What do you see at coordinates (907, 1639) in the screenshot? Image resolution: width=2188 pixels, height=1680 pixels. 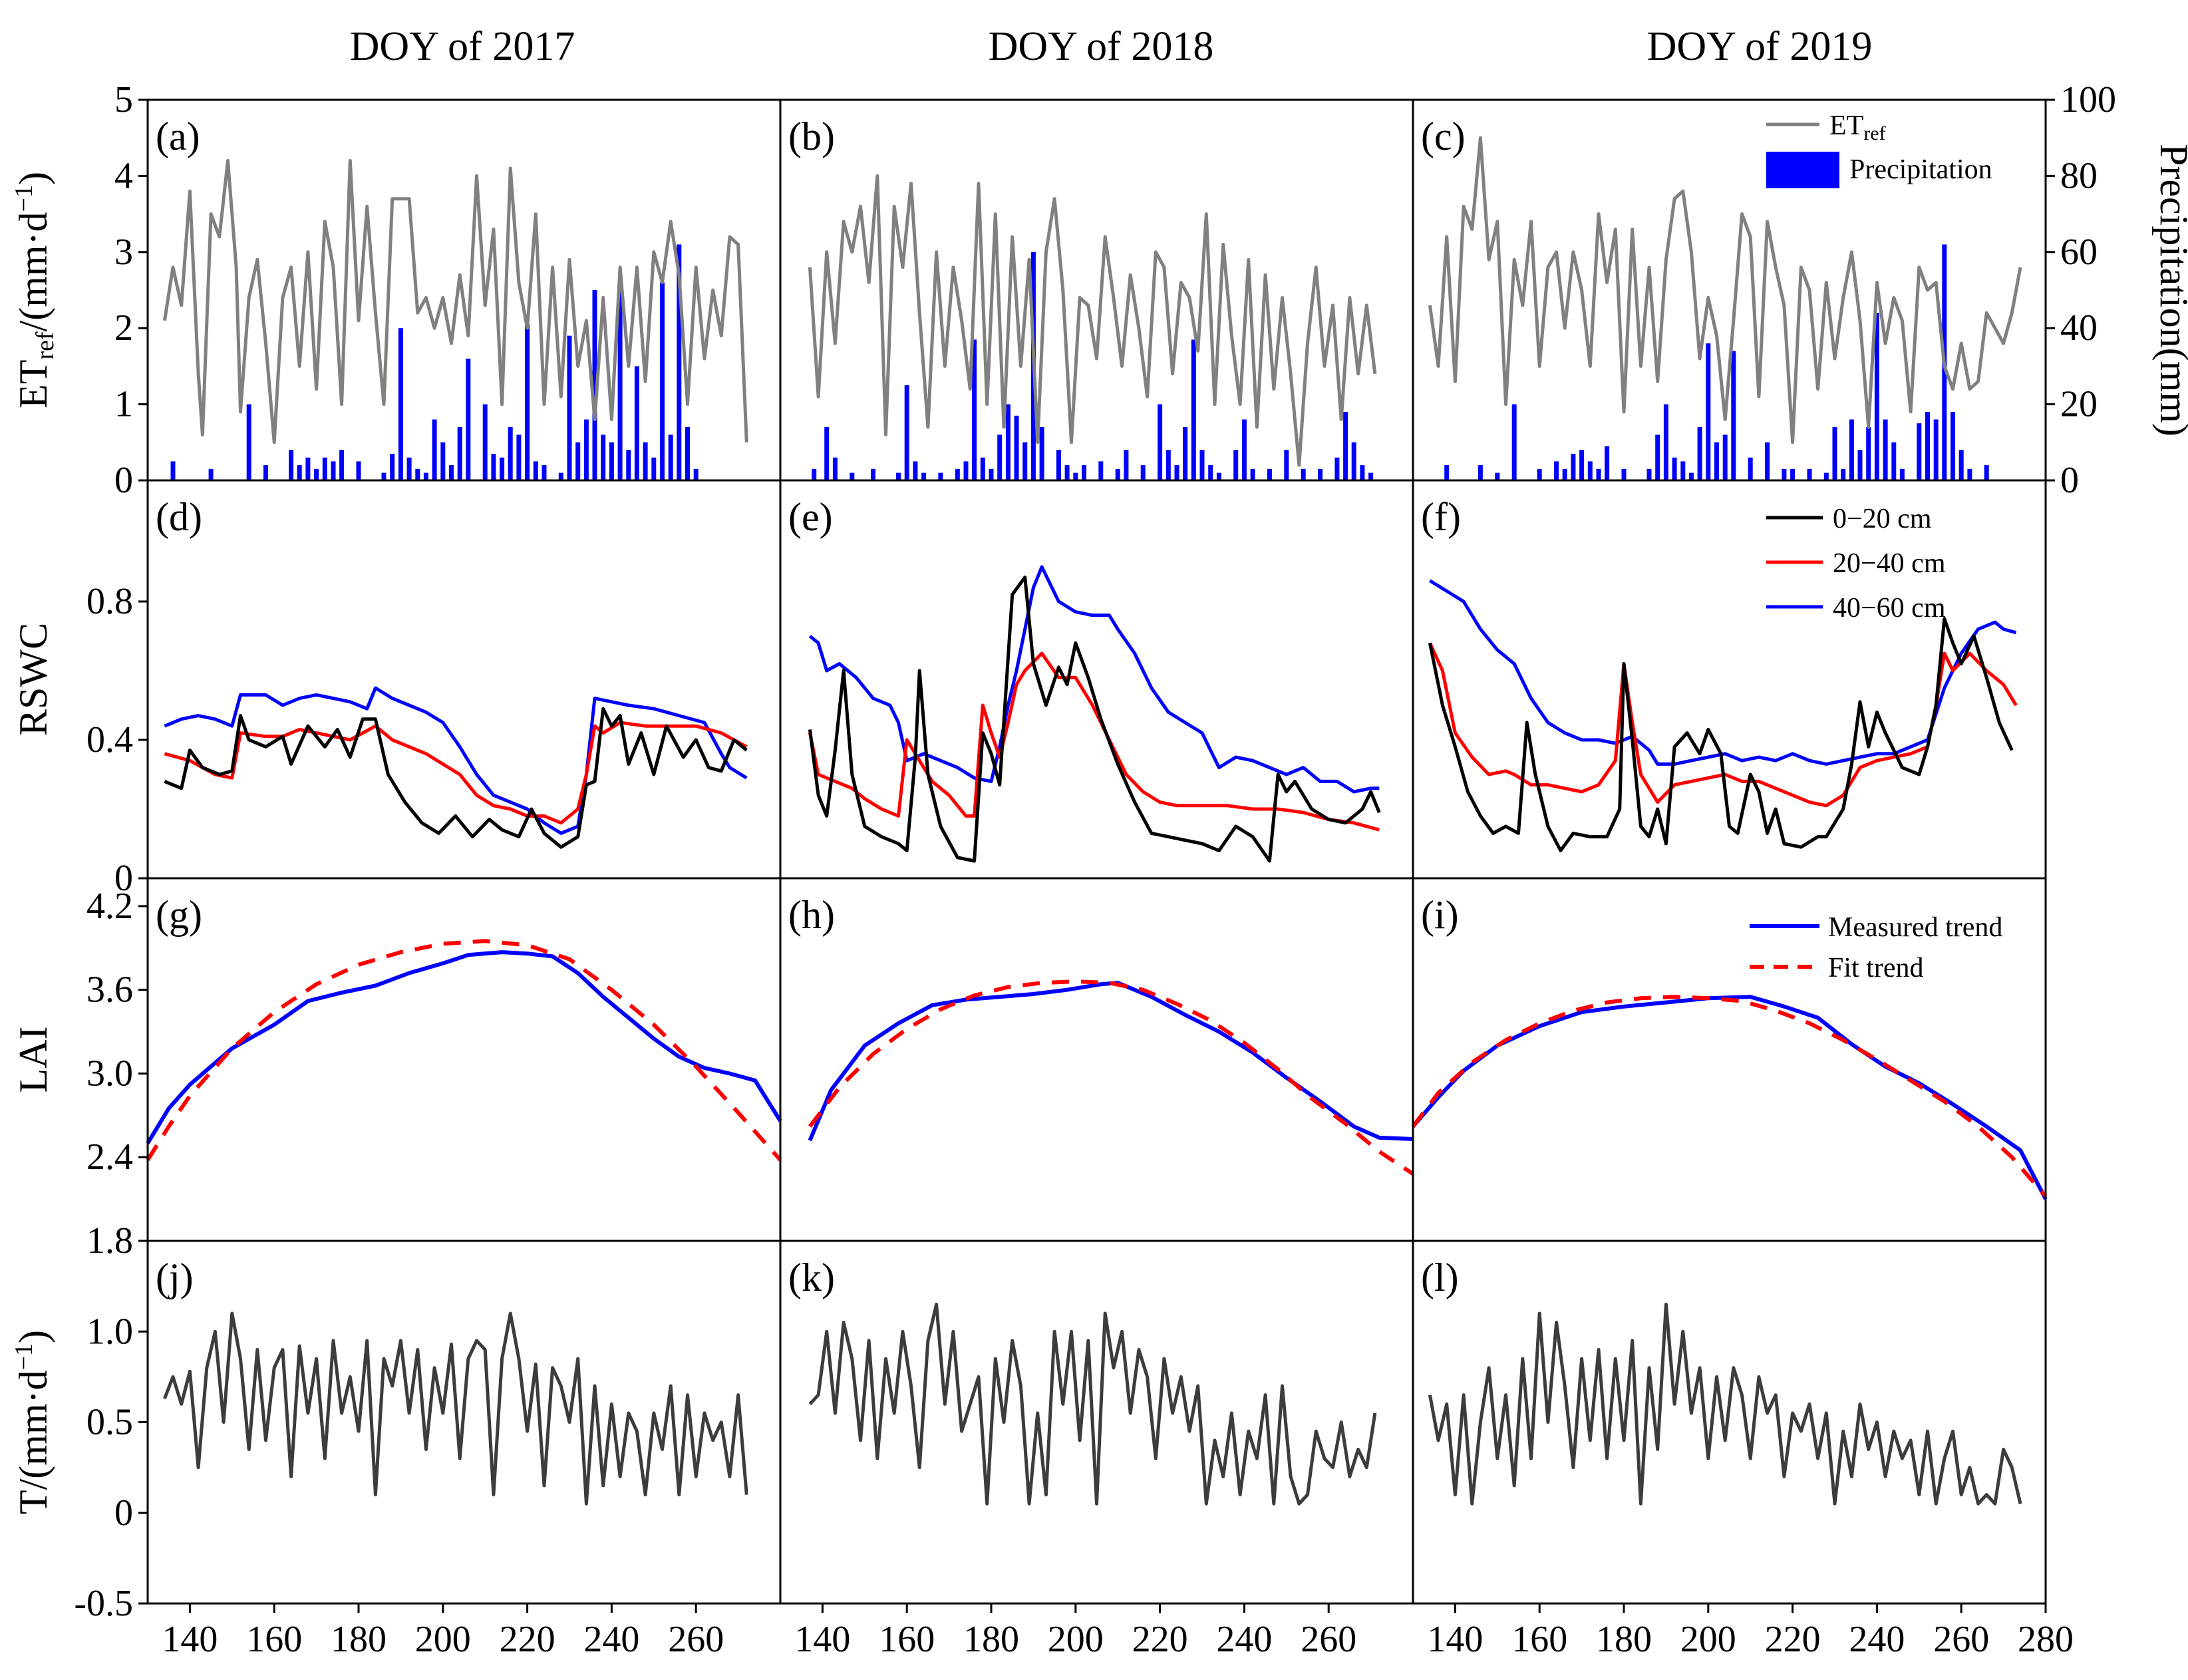 I see `x-tick-label: 160` at bounding box center [907, 1639].